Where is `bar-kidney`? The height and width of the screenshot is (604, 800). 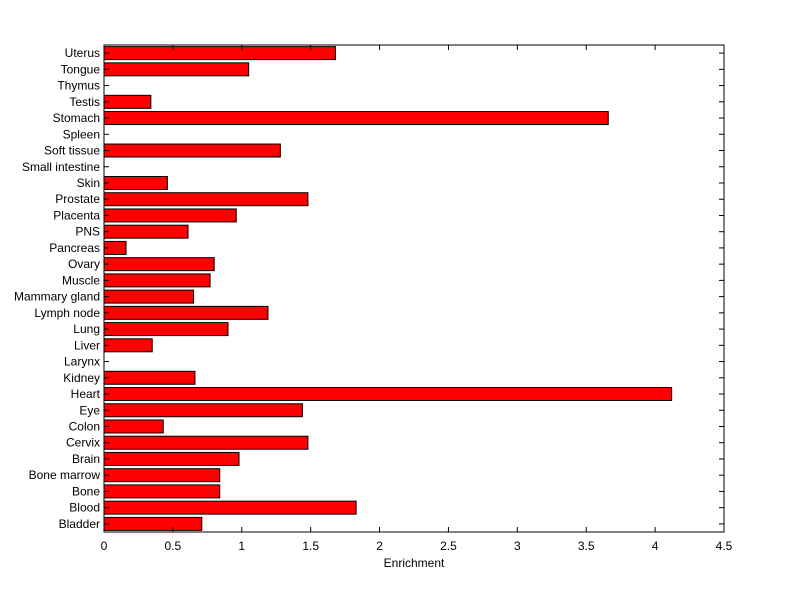
bar-kidney is located at coordinates (149, 377).